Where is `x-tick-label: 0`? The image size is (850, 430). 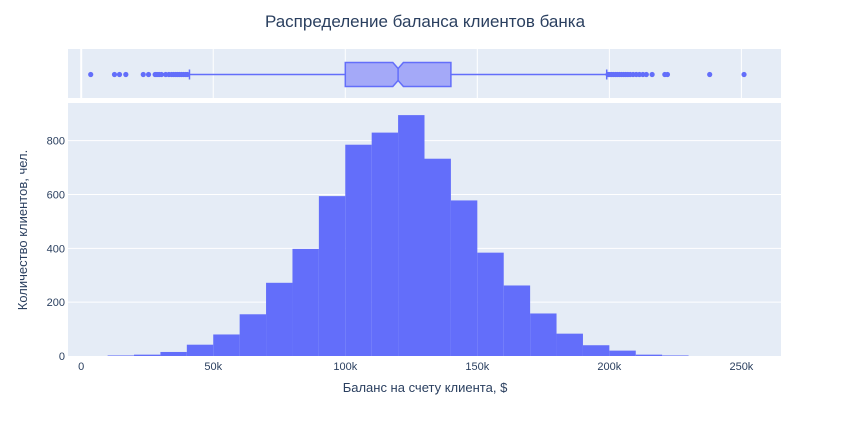
x-tick-label: 0 is located at coordinates (81, 367).